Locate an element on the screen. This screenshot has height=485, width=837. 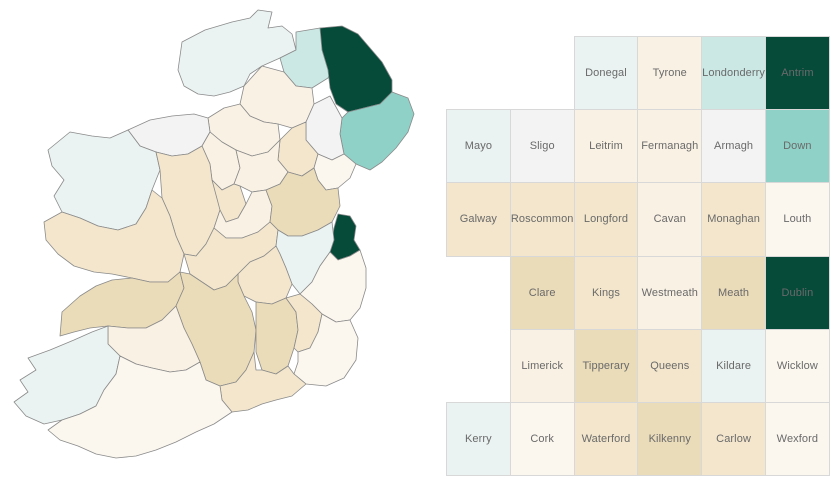
tile-label: Kings is located at coordinates (605, 292).